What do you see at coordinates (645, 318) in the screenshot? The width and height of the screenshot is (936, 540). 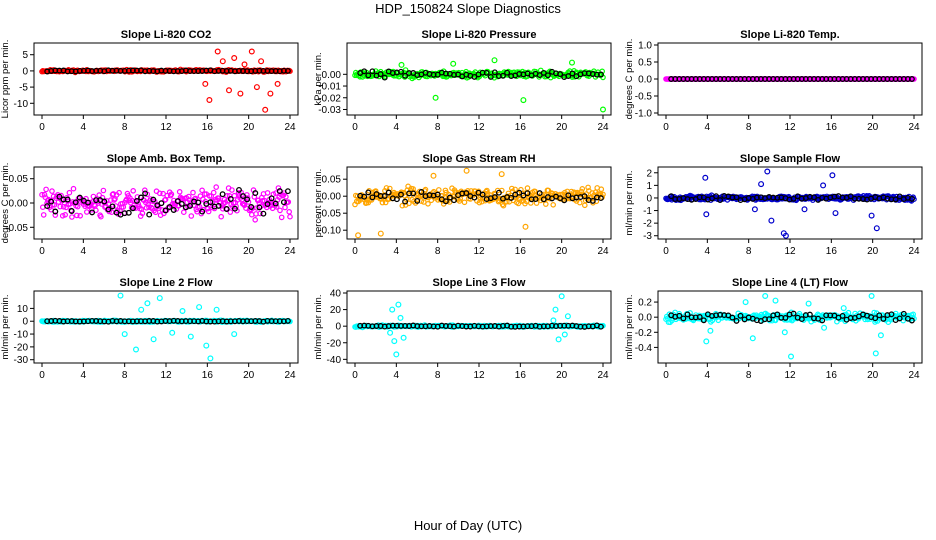 I see `y-tick-label: 0.0` at bounding box center [645, 318].